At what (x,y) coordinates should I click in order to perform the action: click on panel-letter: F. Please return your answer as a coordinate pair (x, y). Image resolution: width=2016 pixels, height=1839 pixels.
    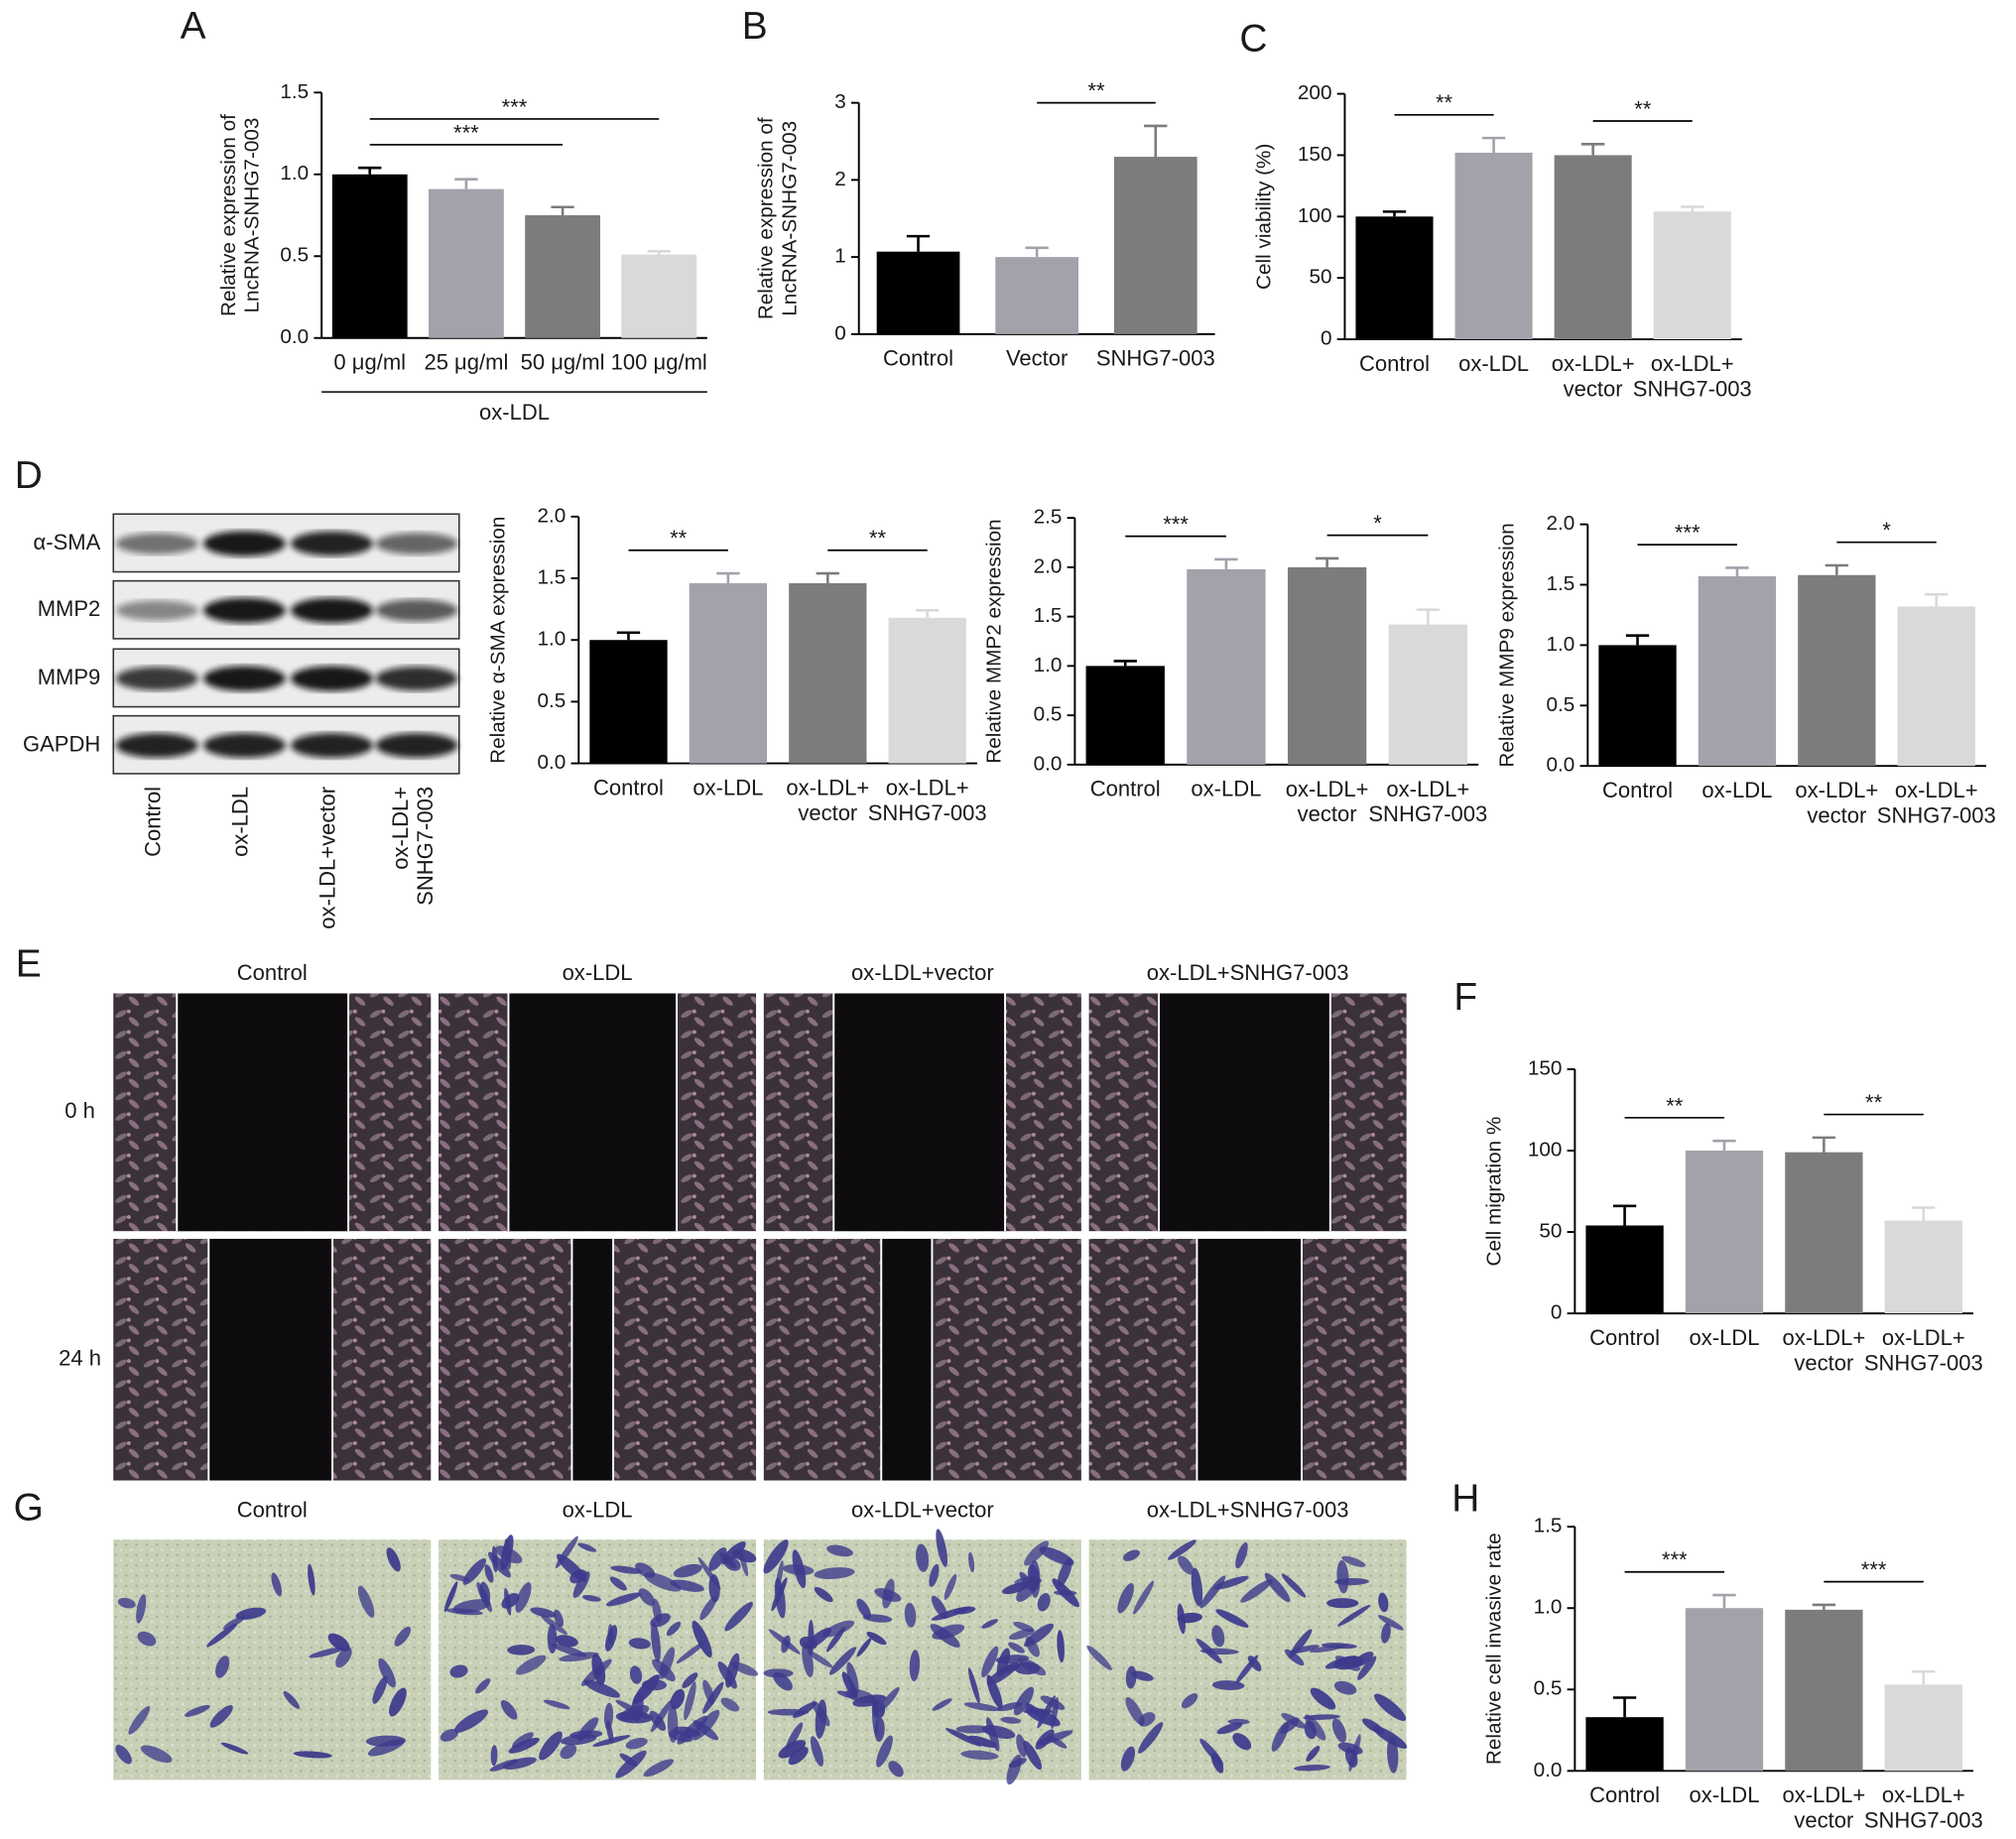
    Looking at the image, I should click on (1465, 997).